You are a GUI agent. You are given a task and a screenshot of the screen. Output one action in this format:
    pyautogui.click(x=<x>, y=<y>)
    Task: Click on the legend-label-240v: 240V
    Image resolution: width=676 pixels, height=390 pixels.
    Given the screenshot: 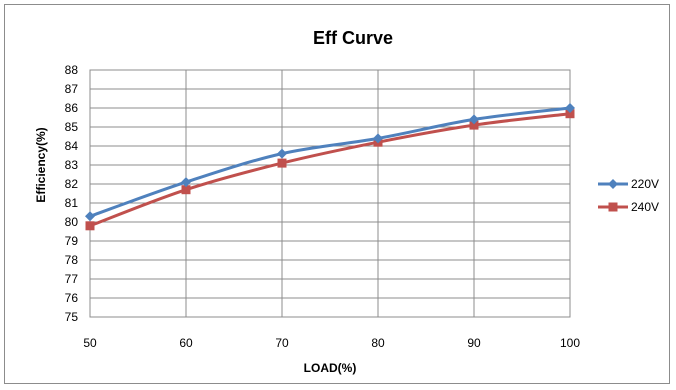 What is the action you would take?
    pyautogui.click(x=645, y=207)
    